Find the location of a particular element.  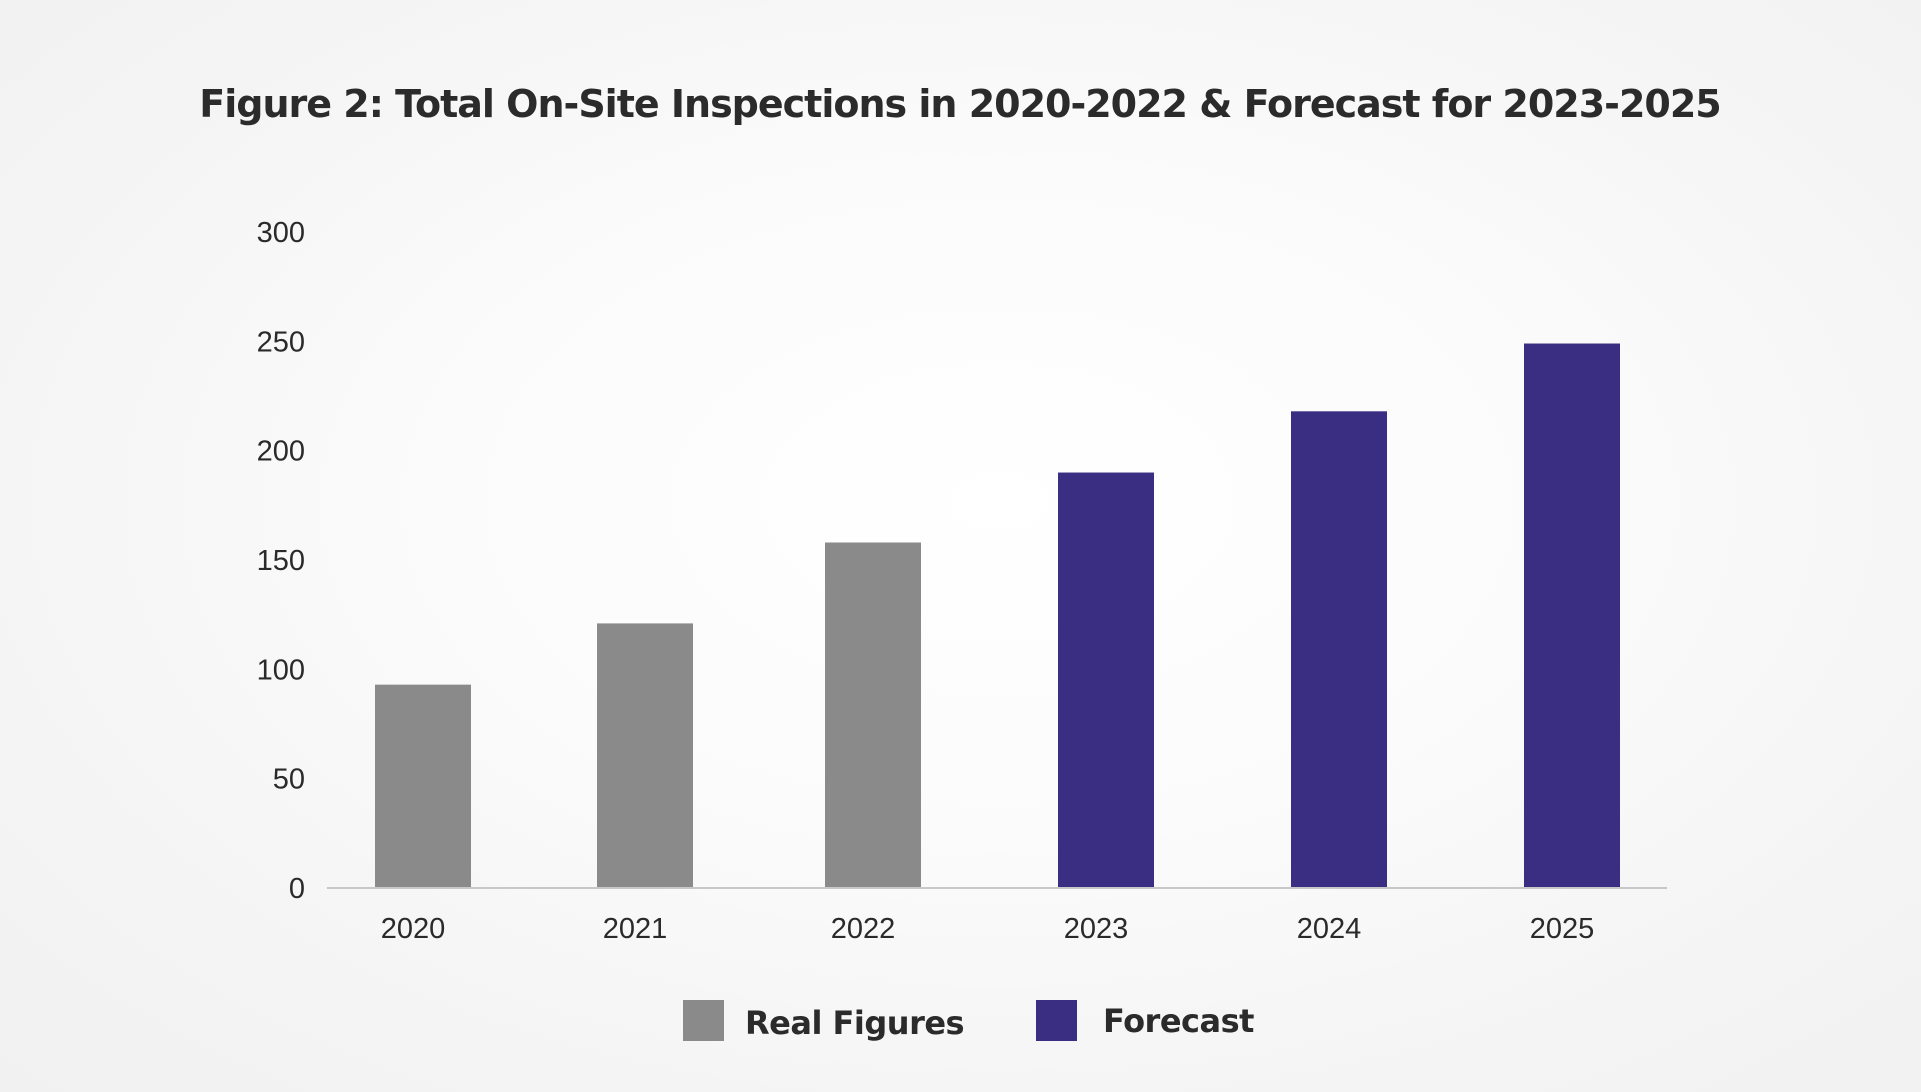

y-tick-label: 300 is located at coordinates (281, 233).